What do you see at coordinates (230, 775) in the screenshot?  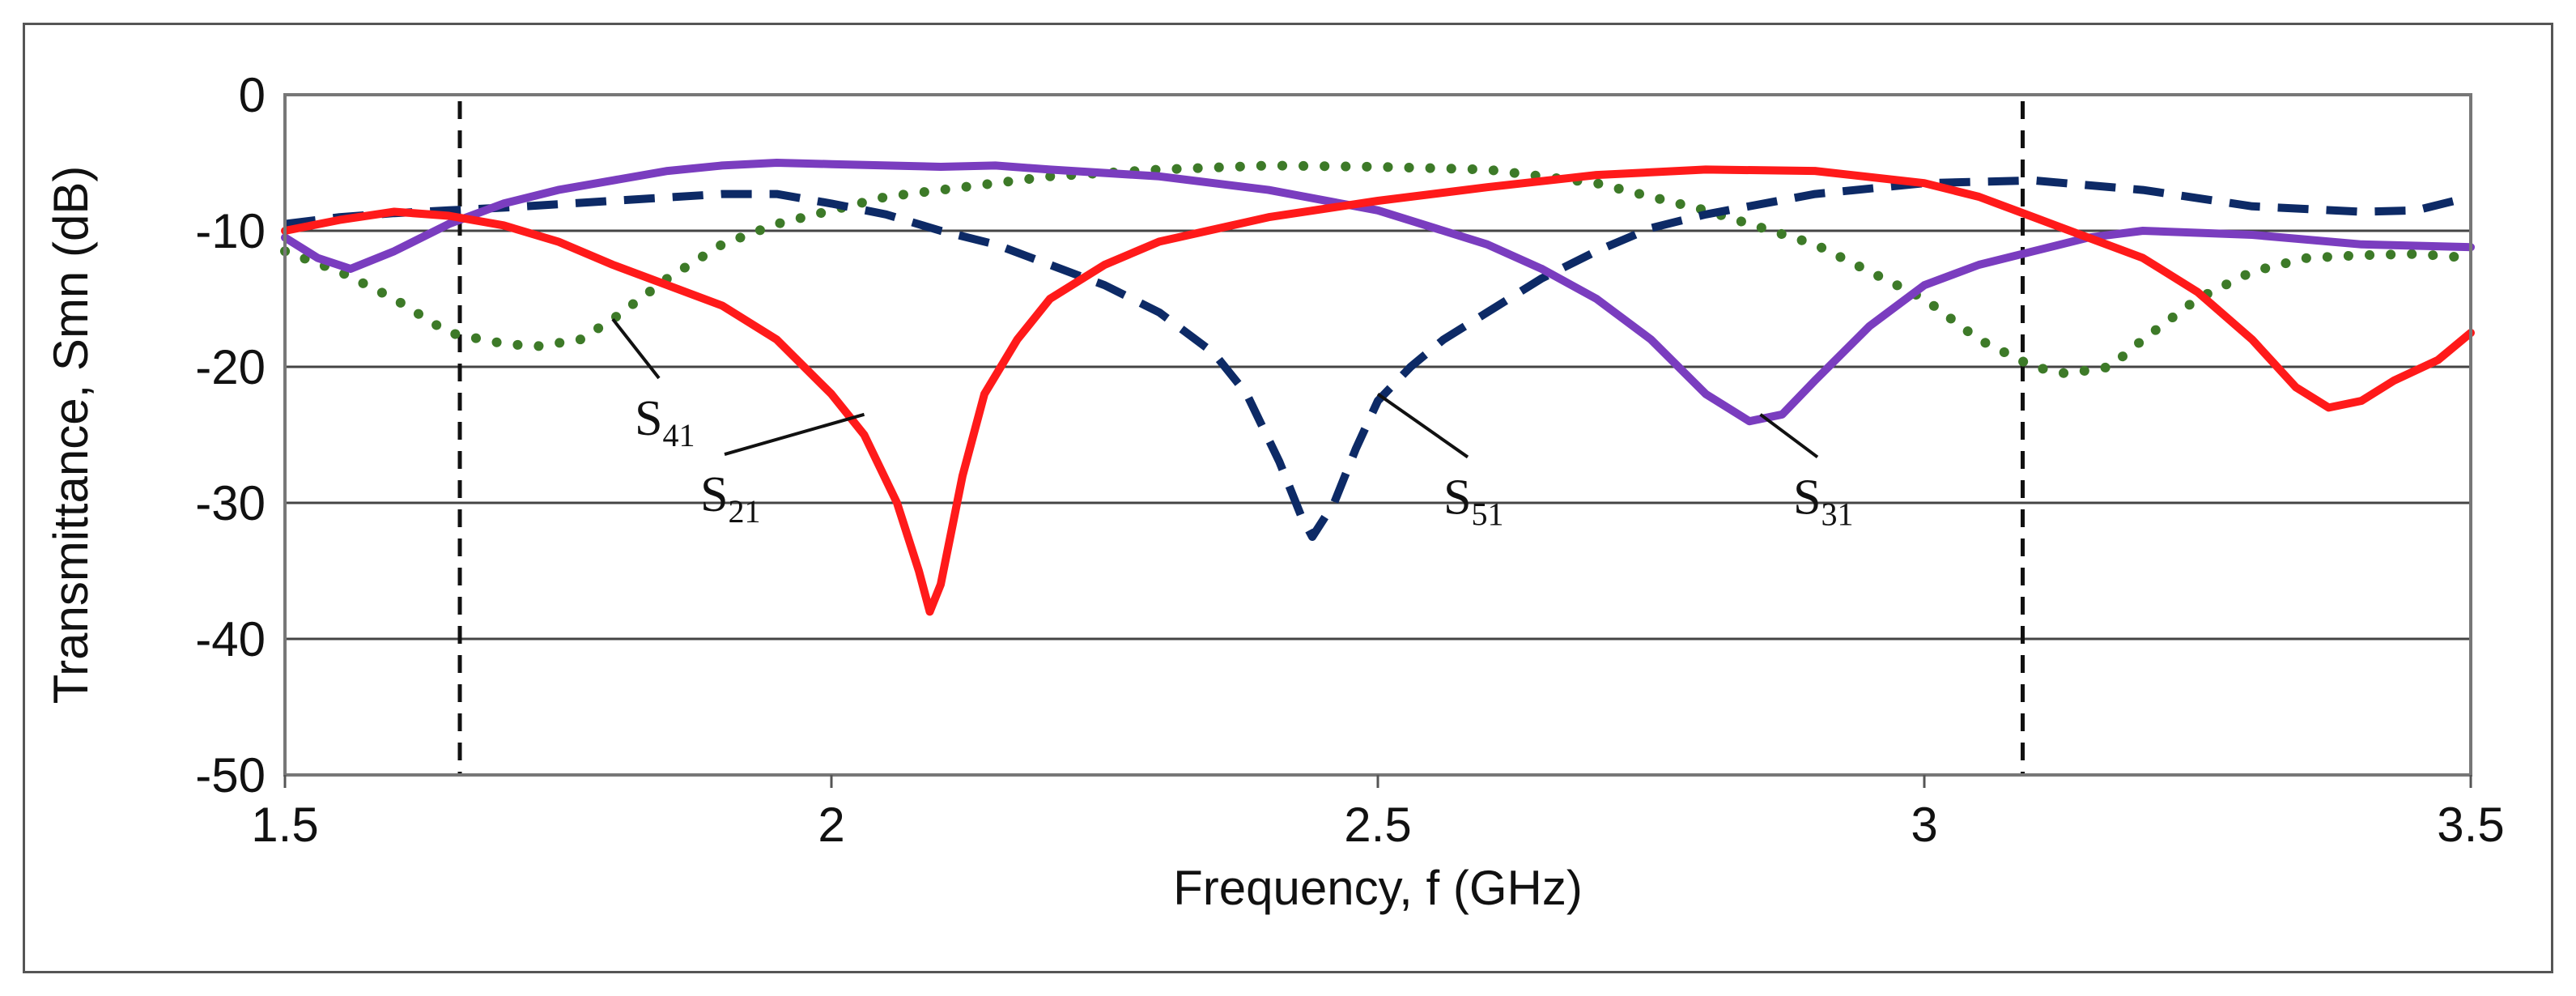 I see `y-tick-label: -50` at bounding box center [230, 775].